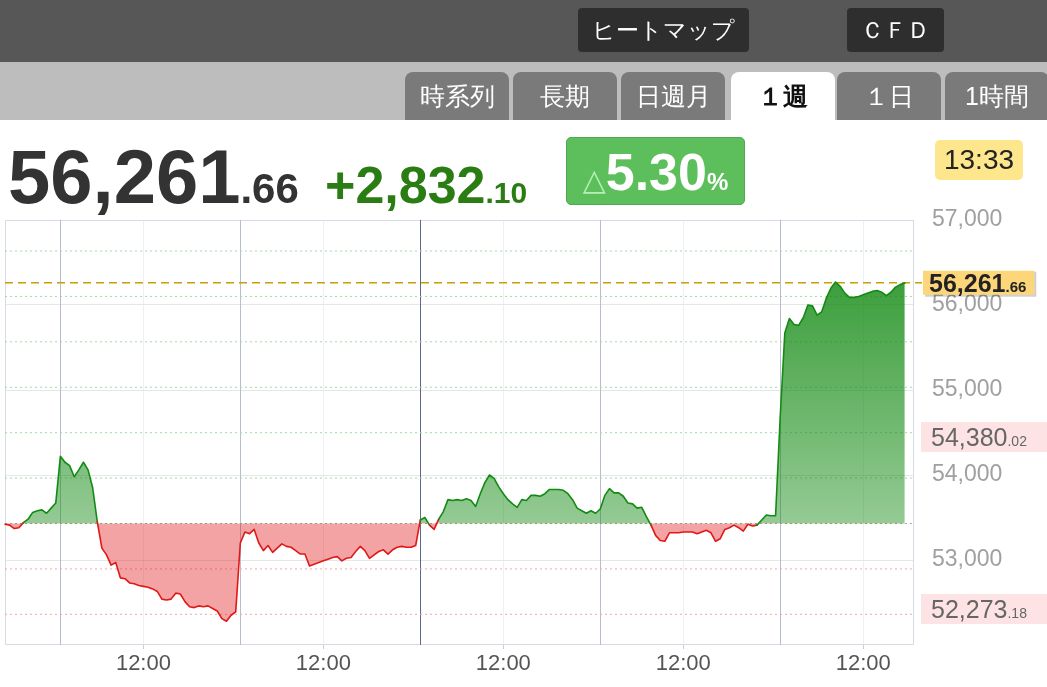  I want to click on tab: １週, so click(783, 96).